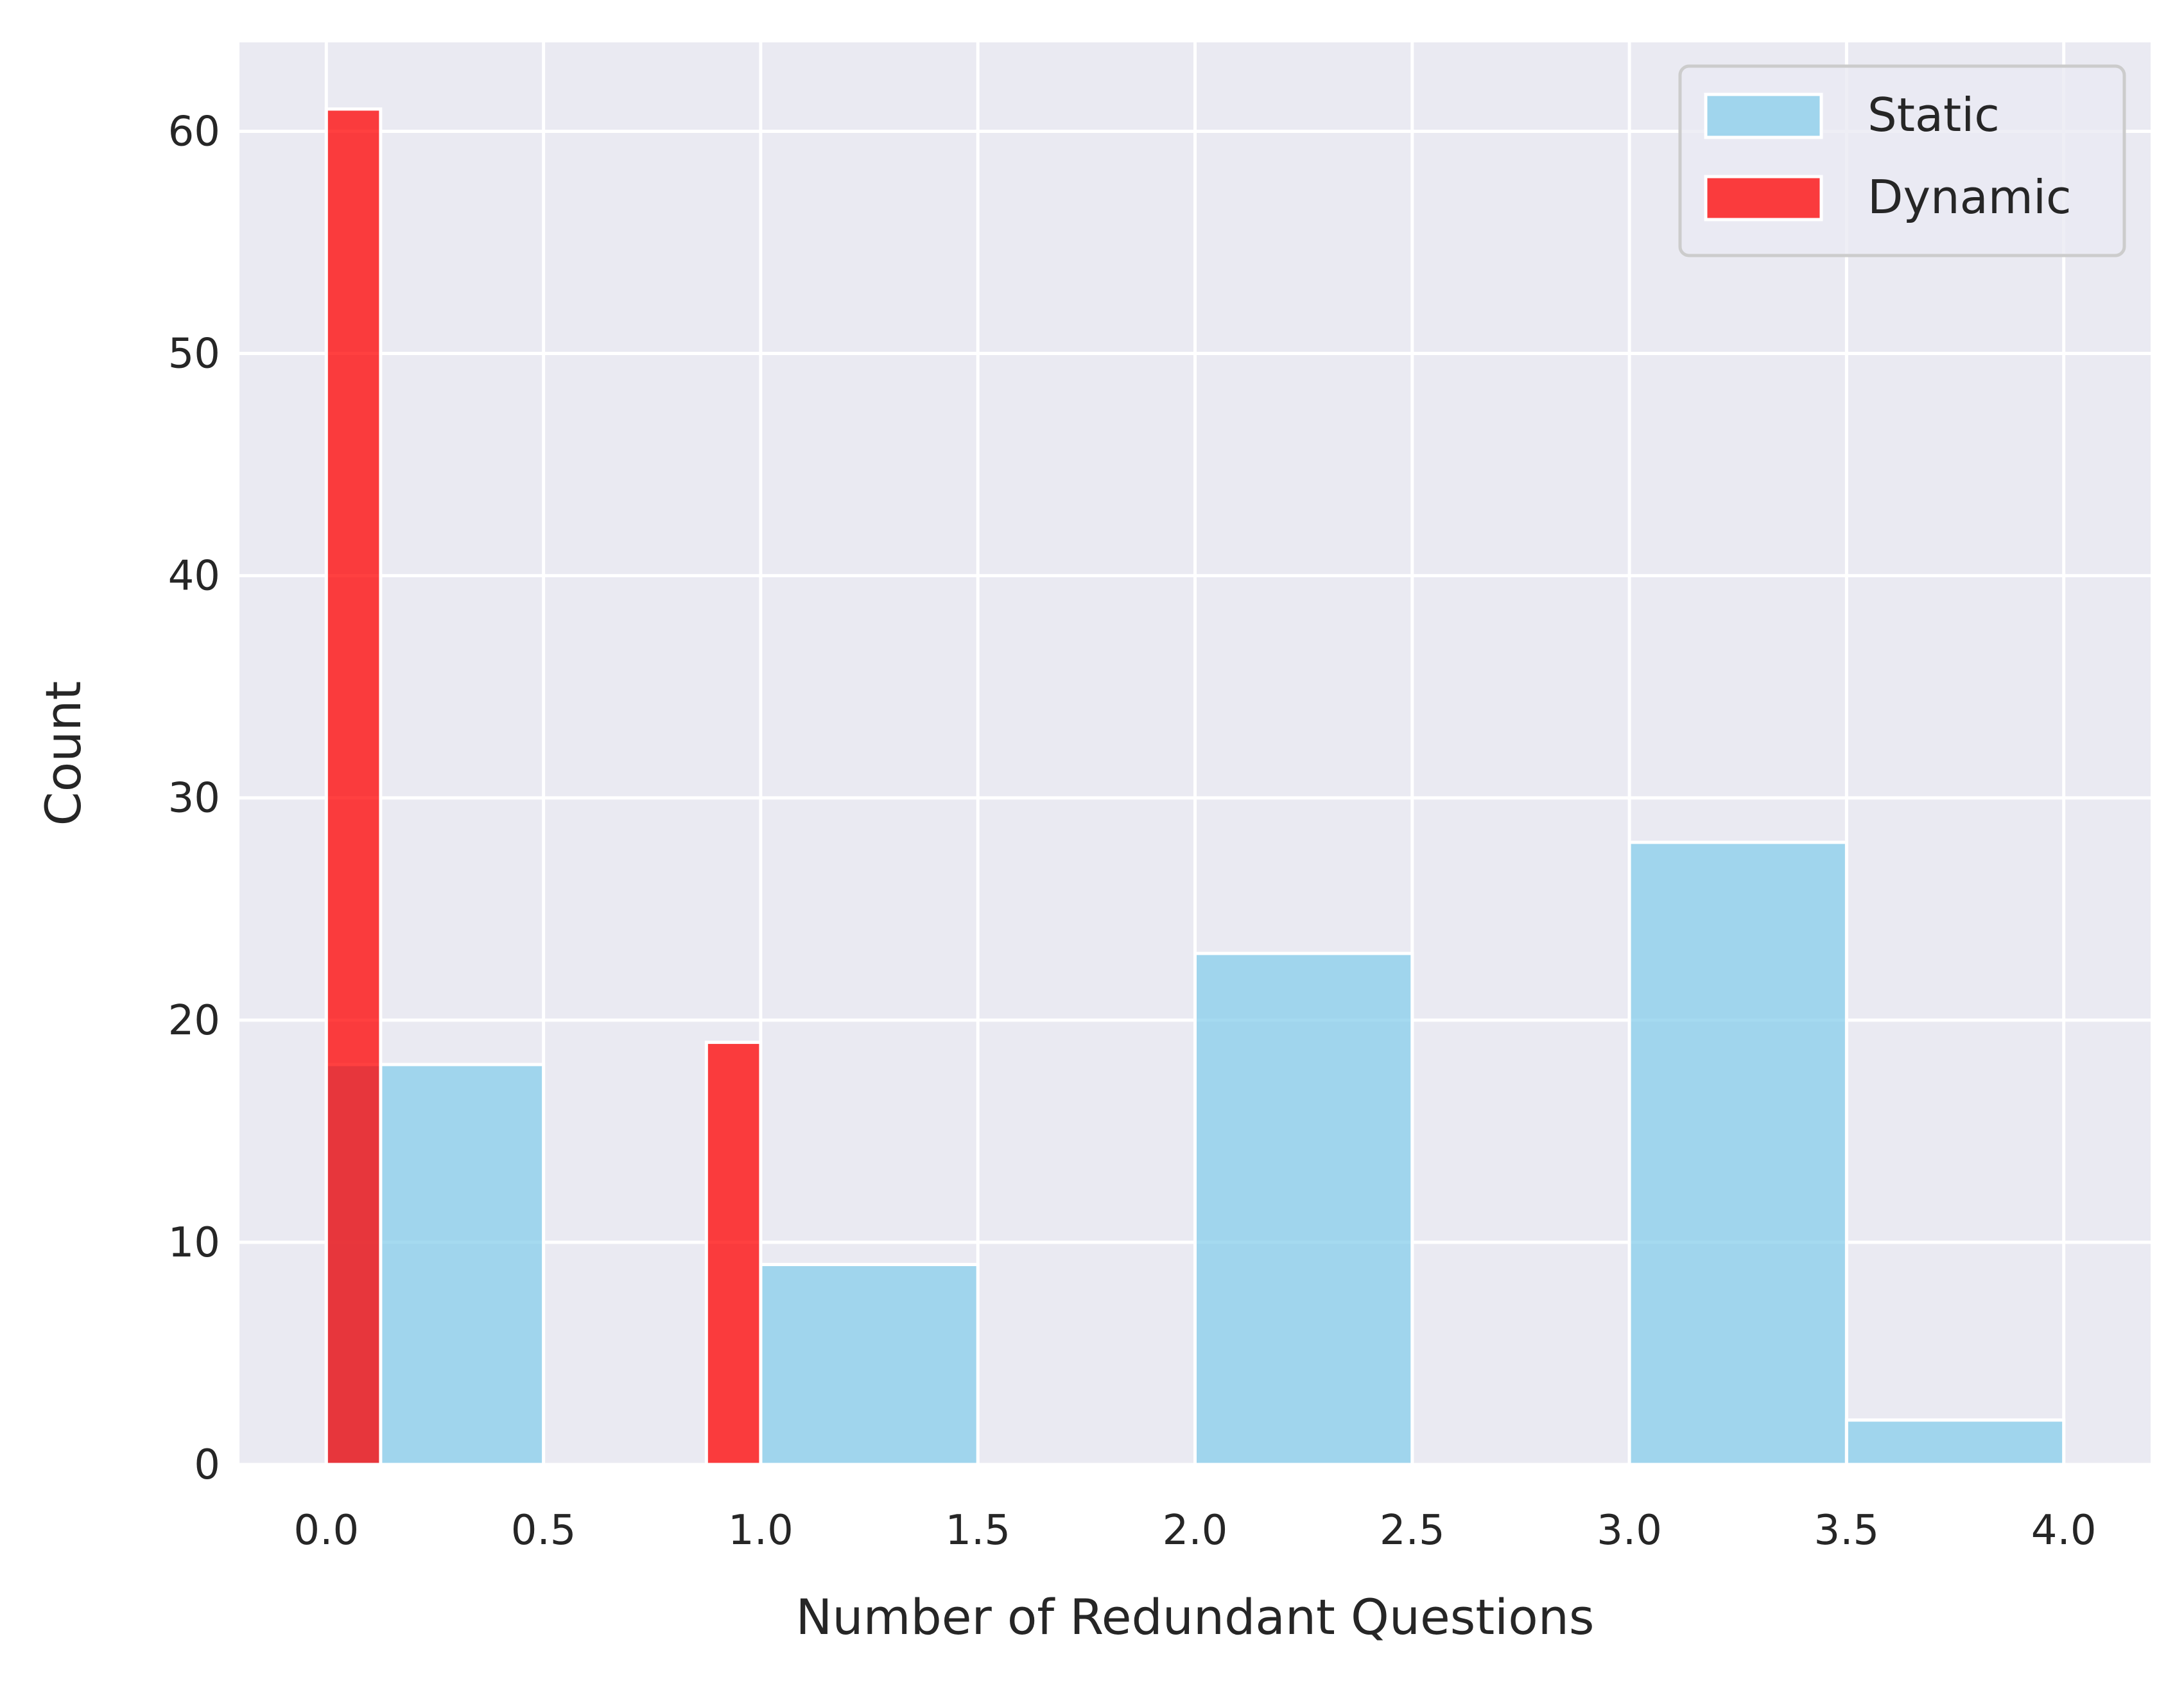 This screenshot has height=1686, width=2184. I want to click on x-tick-label: 0.5, so click(543, 1530).